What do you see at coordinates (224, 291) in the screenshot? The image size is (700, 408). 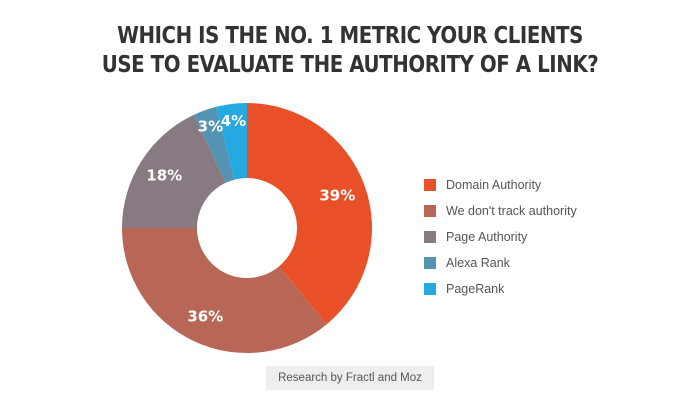 I see `slice-no-tracking` at bounding box center [224, 291].